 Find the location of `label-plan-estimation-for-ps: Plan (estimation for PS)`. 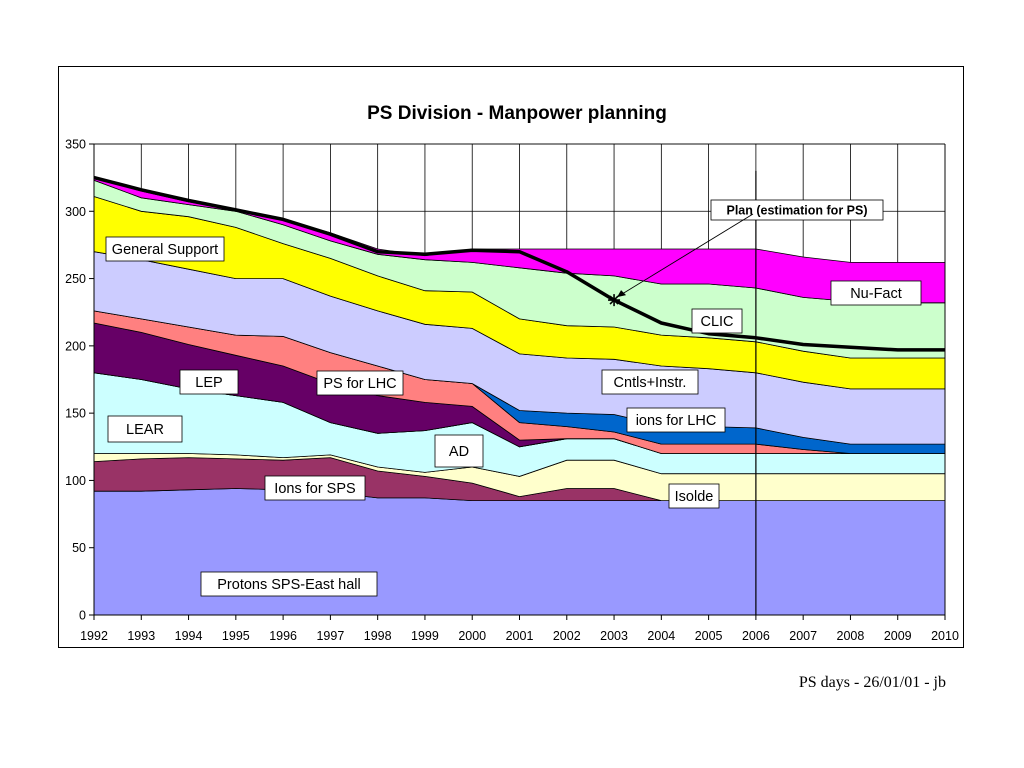

label-plan-estimation-for-ps: Plan (estimation for PS) is located at coordinates (797, 210).